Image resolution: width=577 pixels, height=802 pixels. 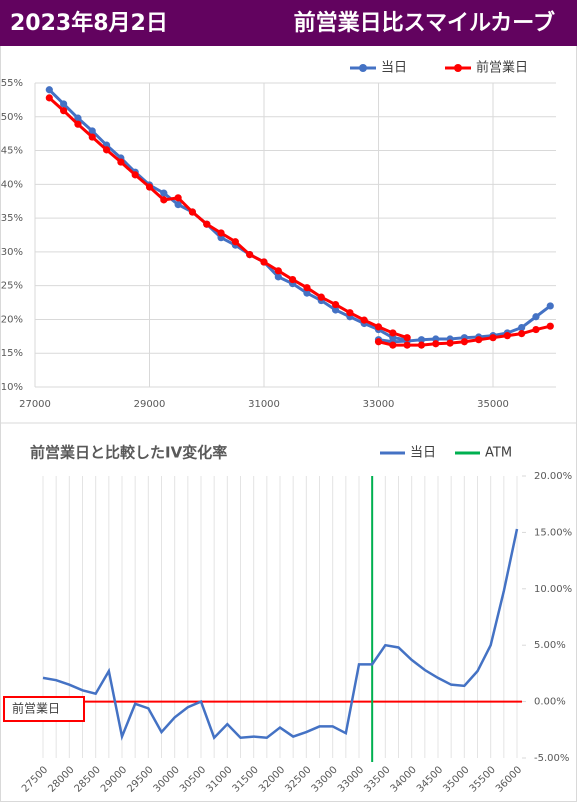 What do you see at coordinates (12, 353) in the screenshot?
I see `y-tick-label: 15%` at bounding box center [12, 353].